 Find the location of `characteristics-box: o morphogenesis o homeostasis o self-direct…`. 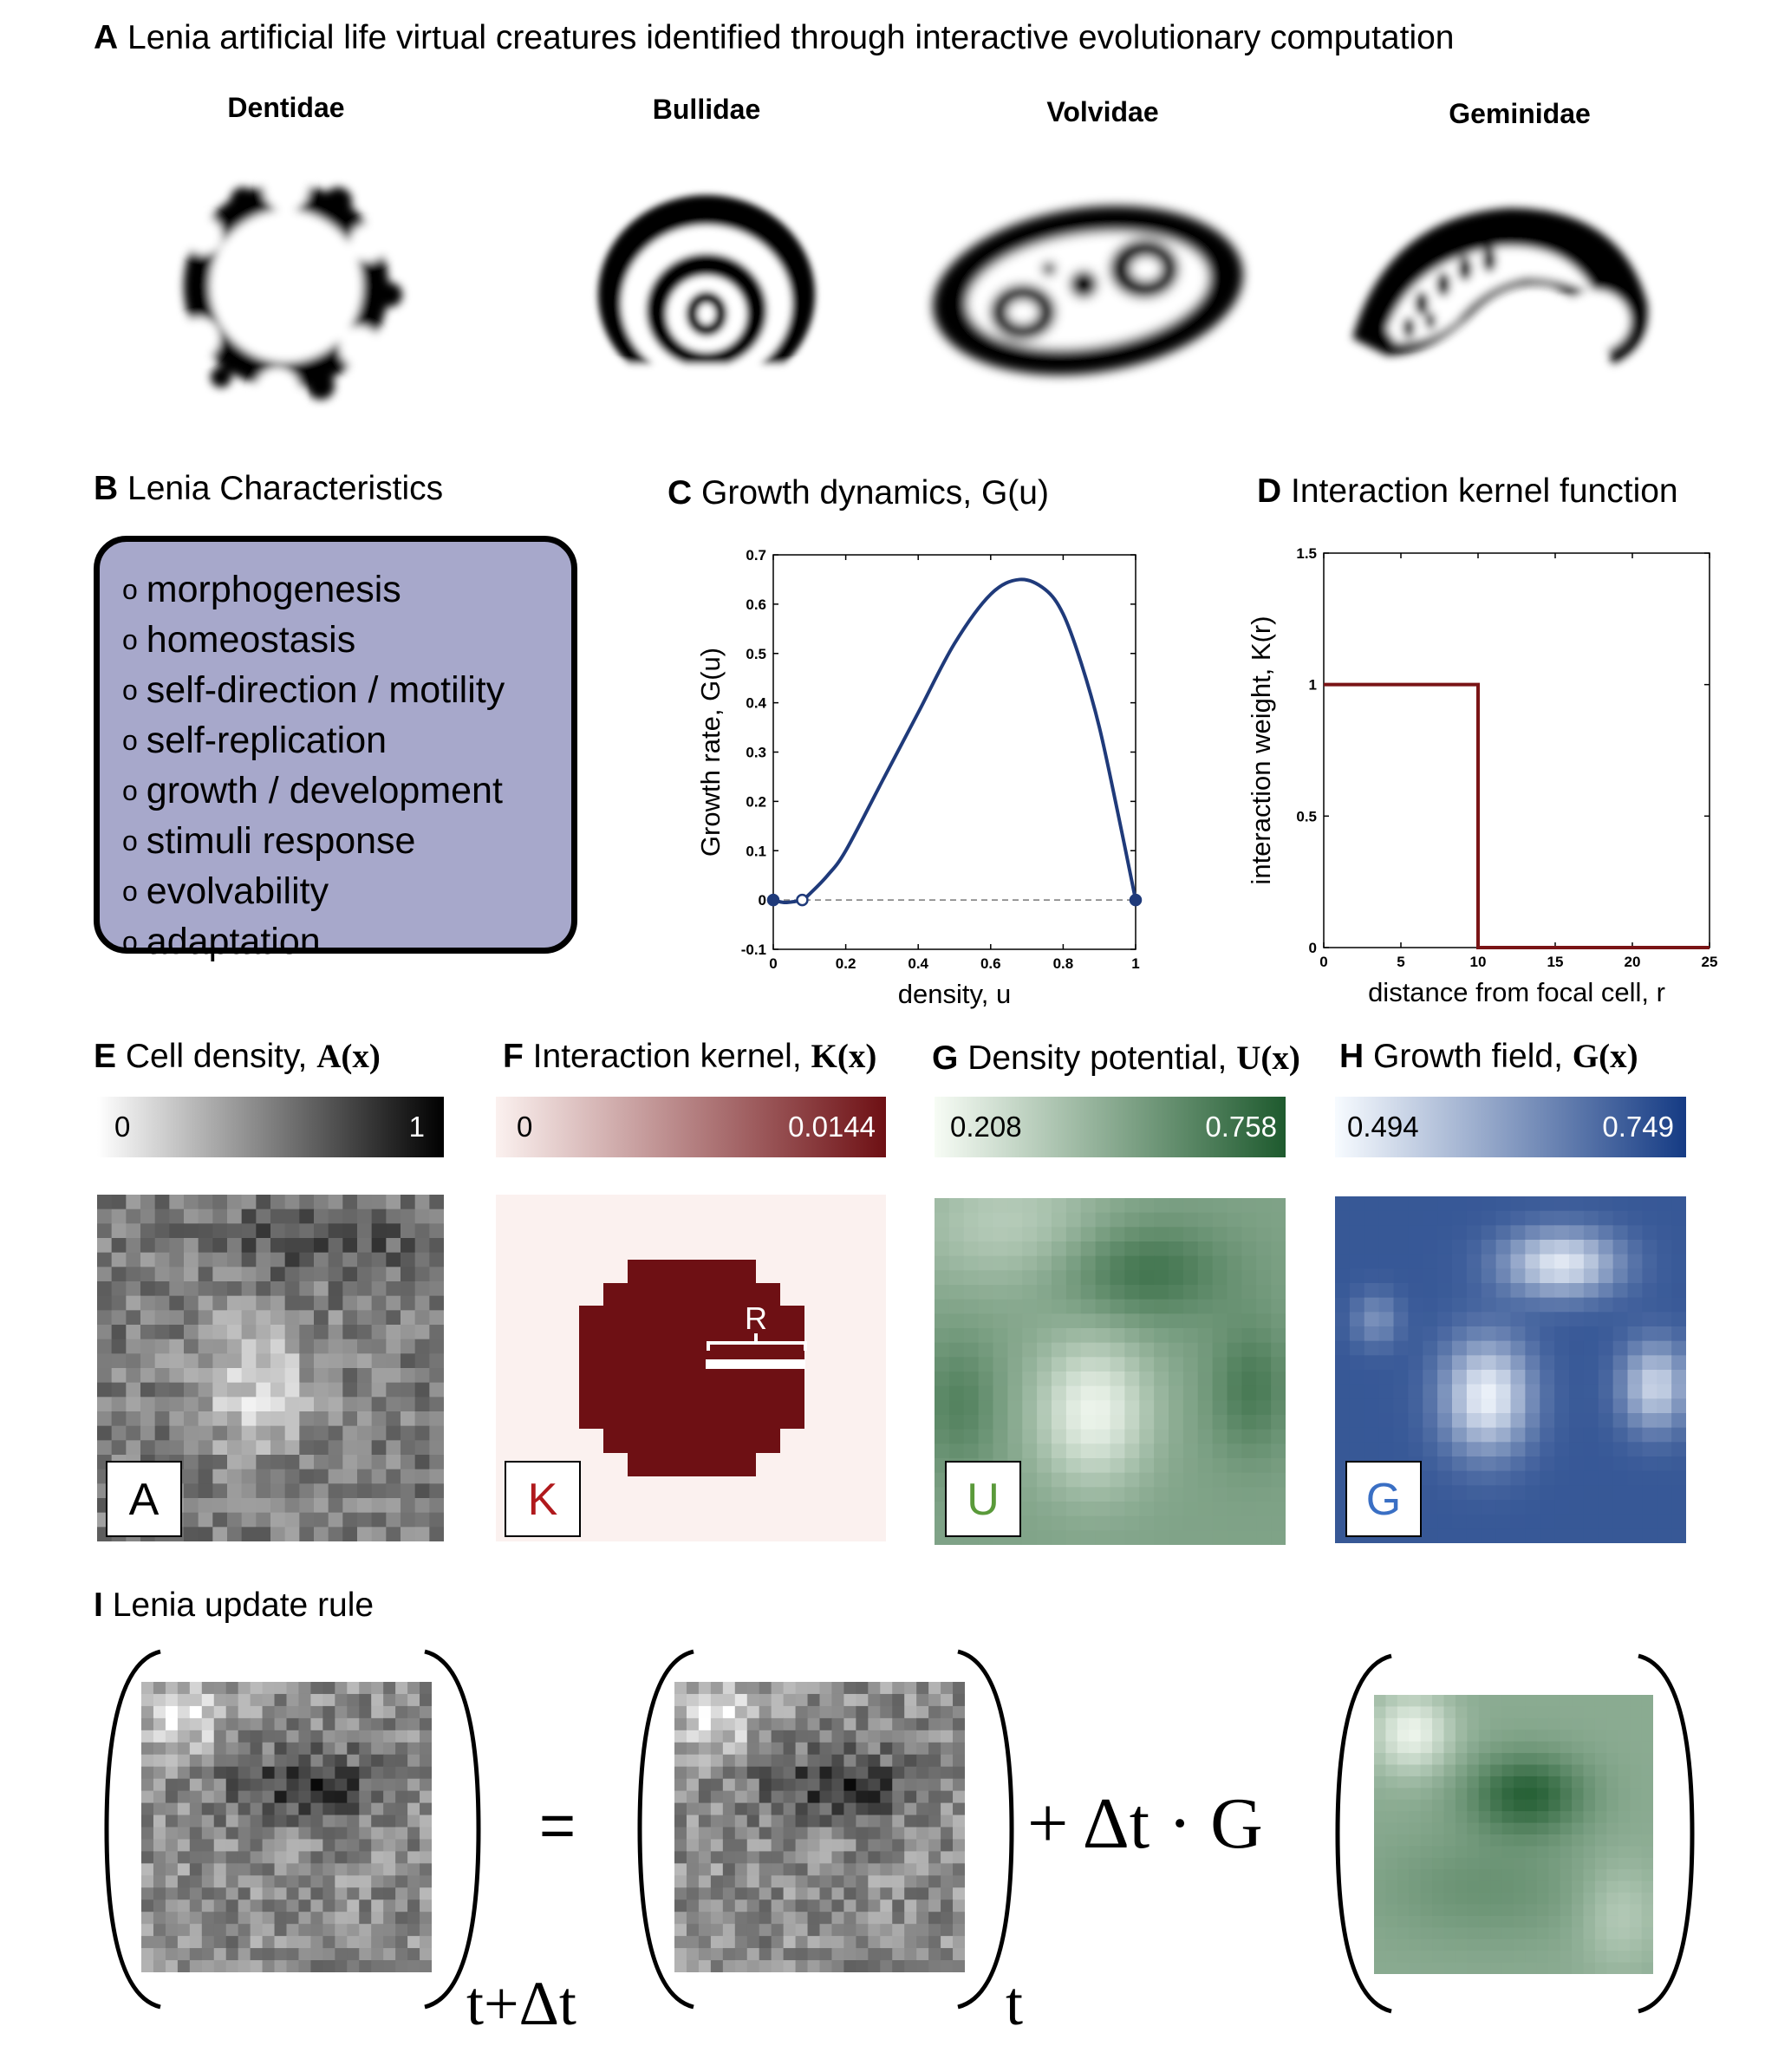

characteristics-box: o morphogenesis o homeostasis o self-direct… is located at coordinates (335, 749).